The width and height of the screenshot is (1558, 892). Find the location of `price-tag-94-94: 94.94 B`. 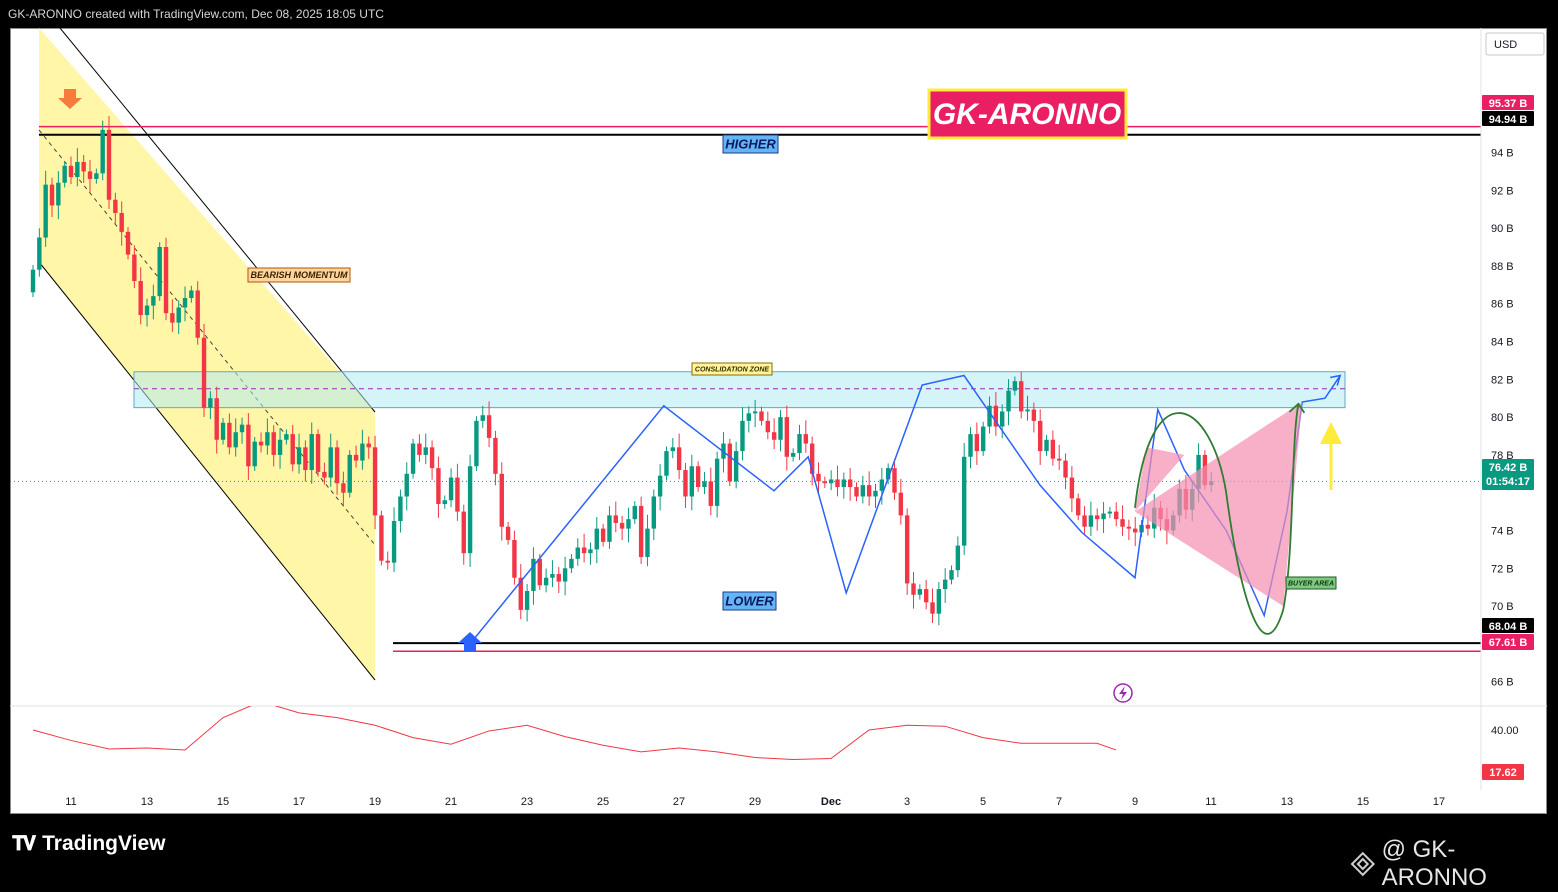

price-tag-94-94: 94.94 B is located at coordinates (1508, 120).